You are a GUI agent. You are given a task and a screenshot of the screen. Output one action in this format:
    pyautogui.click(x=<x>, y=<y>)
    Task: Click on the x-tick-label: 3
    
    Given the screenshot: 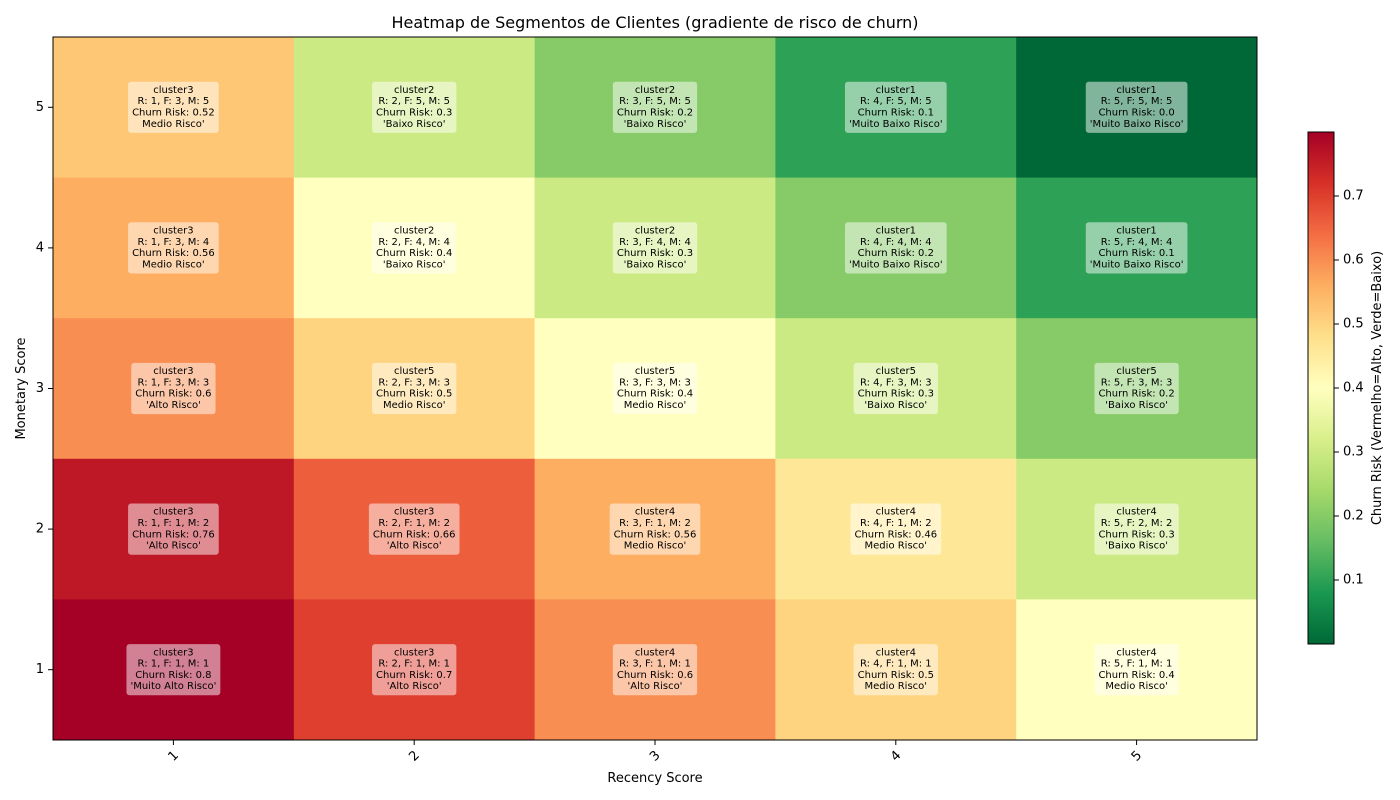 What is the action you would take?
    pyautogui.click(x=655, y=756)
    